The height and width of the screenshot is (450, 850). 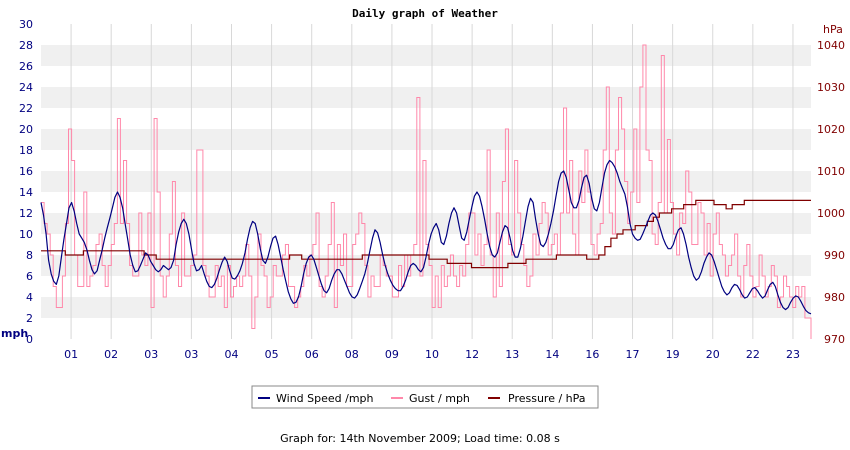 What do you see at coordinates (272, 354) in the screenshot?
I see `x-tick-label: 05` at bounding box center [272, 354].